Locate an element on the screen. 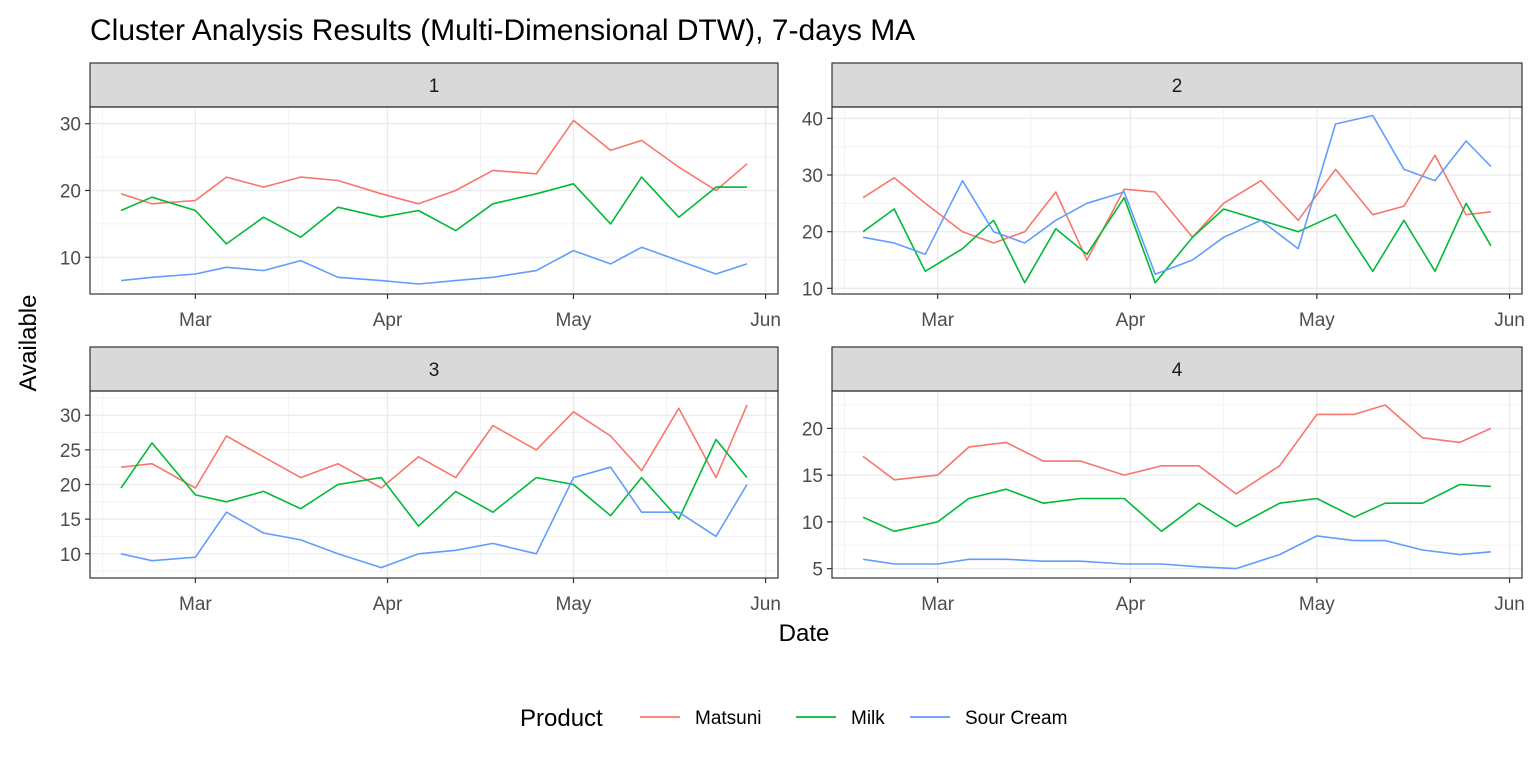 The width and height of the screenshot is (1536, 768). y-tick-label: 25 is located at coordinates (70, 451).